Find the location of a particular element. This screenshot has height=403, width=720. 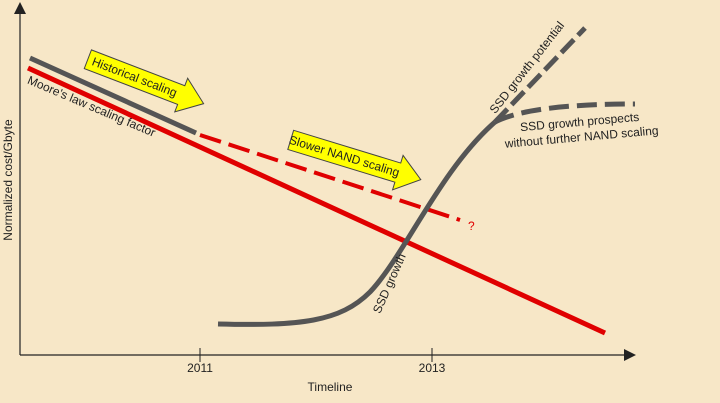

x-axis-label: Timeline is located at coordinates (330, 387).